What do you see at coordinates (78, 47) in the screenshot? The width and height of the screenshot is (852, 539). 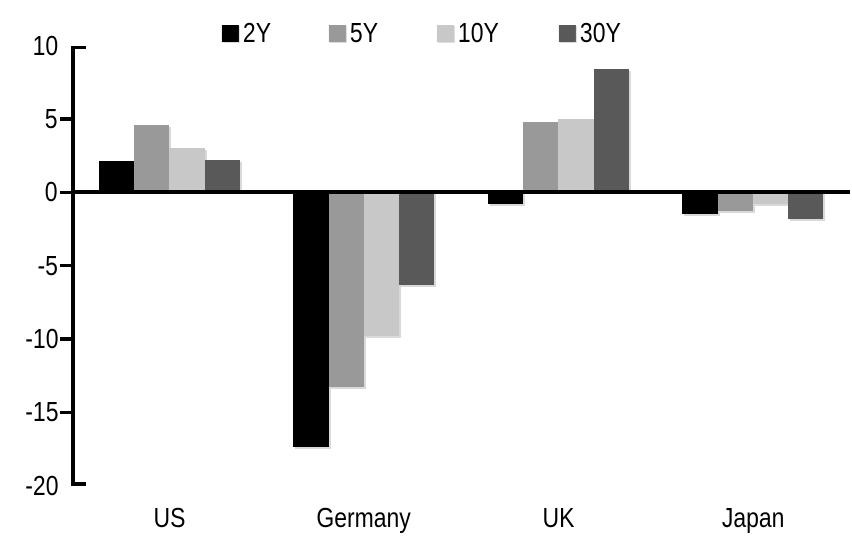 I see `y-axis-top-cap` at bounding box center [78, 47].